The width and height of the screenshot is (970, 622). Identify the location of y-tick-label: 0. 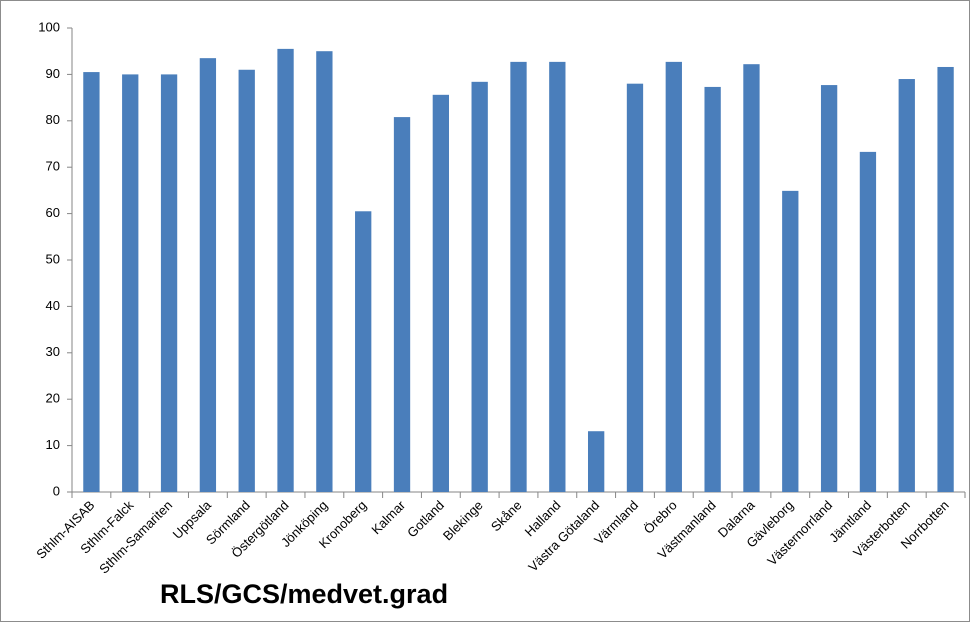
(56, 490).